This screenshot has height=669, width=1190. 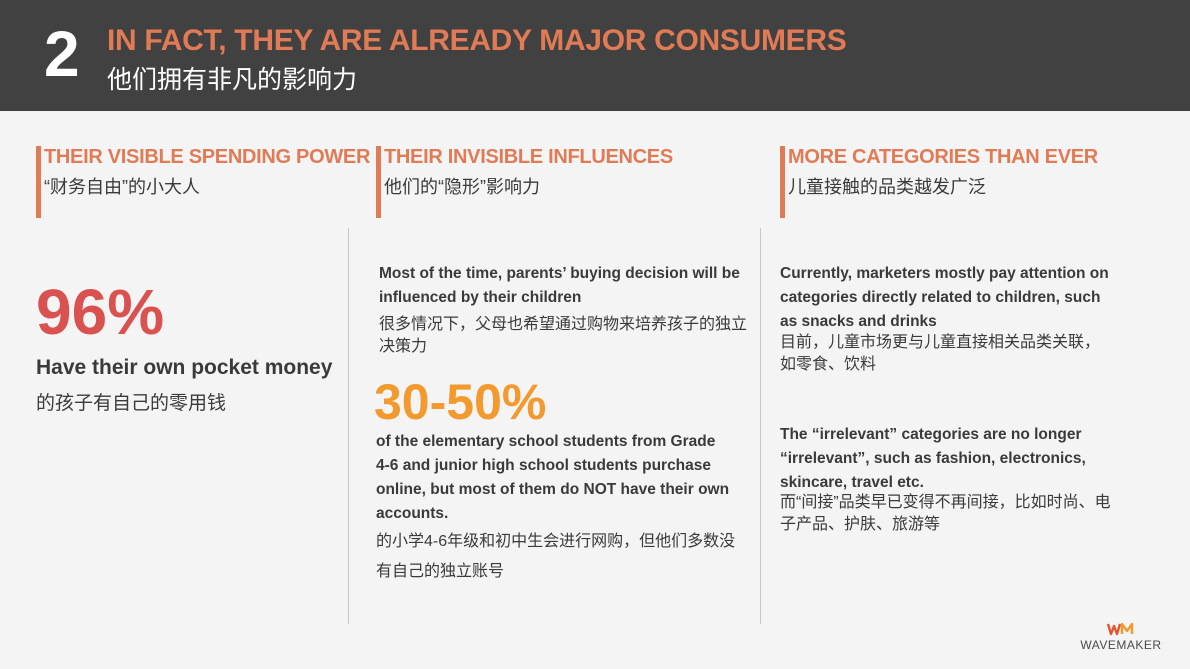 I want to click on column-heading-1-en: THEIR VISIBLE SPENDING POWER, so click(x=207, y=157).